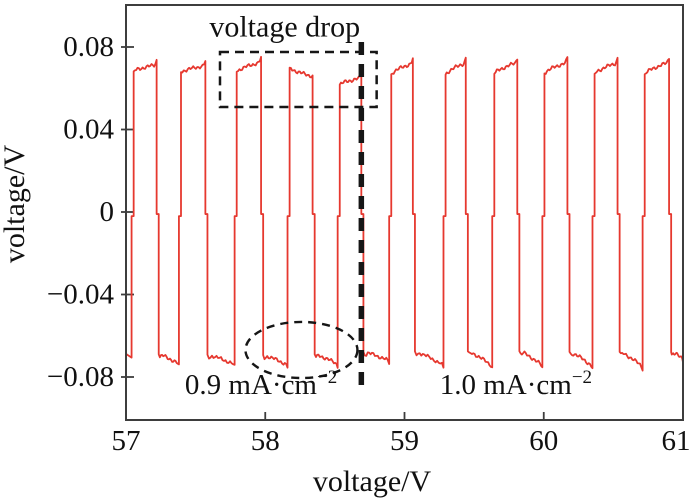 Image resolution: width=700 pixels, height=501 pixels. I want to click on x-tick-label: 59, so click(404, 441).